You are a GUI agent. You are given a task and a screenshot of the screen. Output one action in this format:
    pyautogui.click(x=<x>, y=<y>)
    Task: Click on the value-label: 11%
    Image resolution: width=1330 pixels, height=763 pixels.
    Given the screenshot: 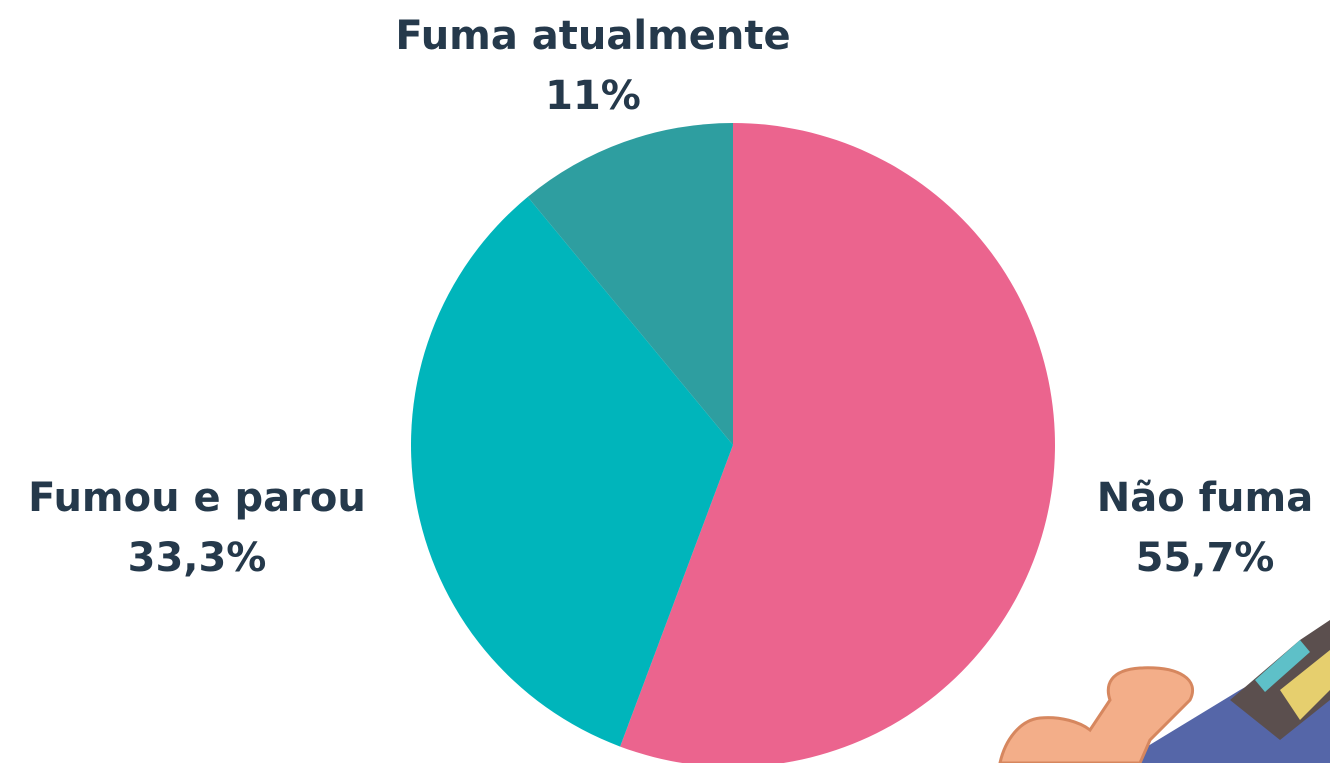 What is the action you would take?
    pyautogui.click(x=593, y=96)
    